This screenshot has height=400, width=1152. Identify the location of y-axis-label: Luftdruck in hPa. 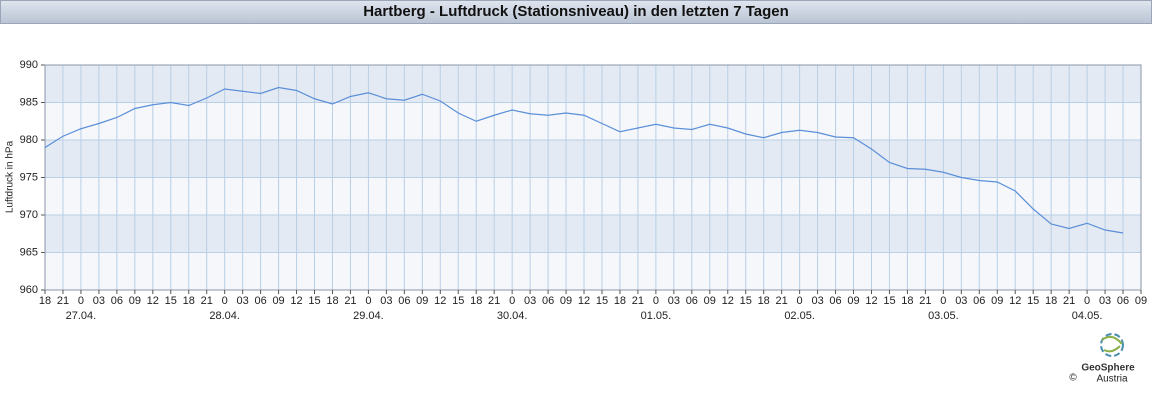
(10, 176).